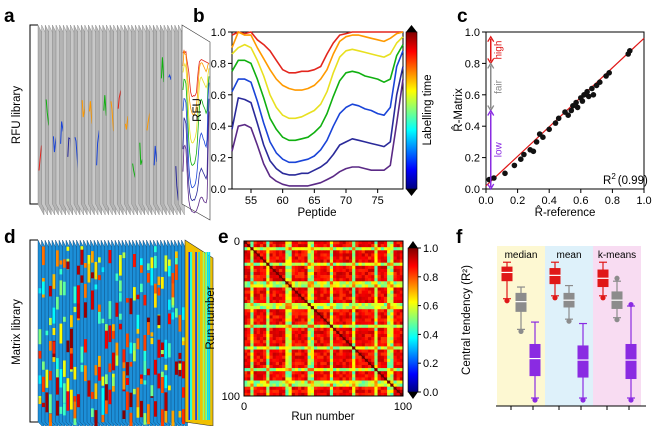  Describe the element at coordinates (244, 407) in the screenshot. I see `e-xtick-label: 0` at that location.